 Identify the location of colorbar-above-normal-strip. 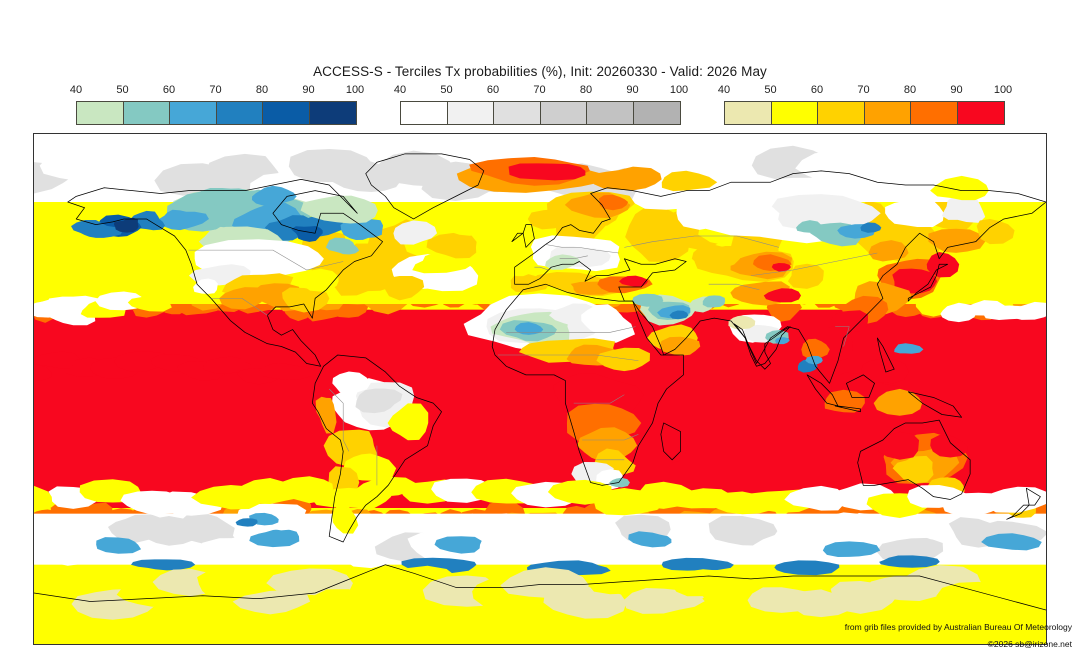
(864, 113).